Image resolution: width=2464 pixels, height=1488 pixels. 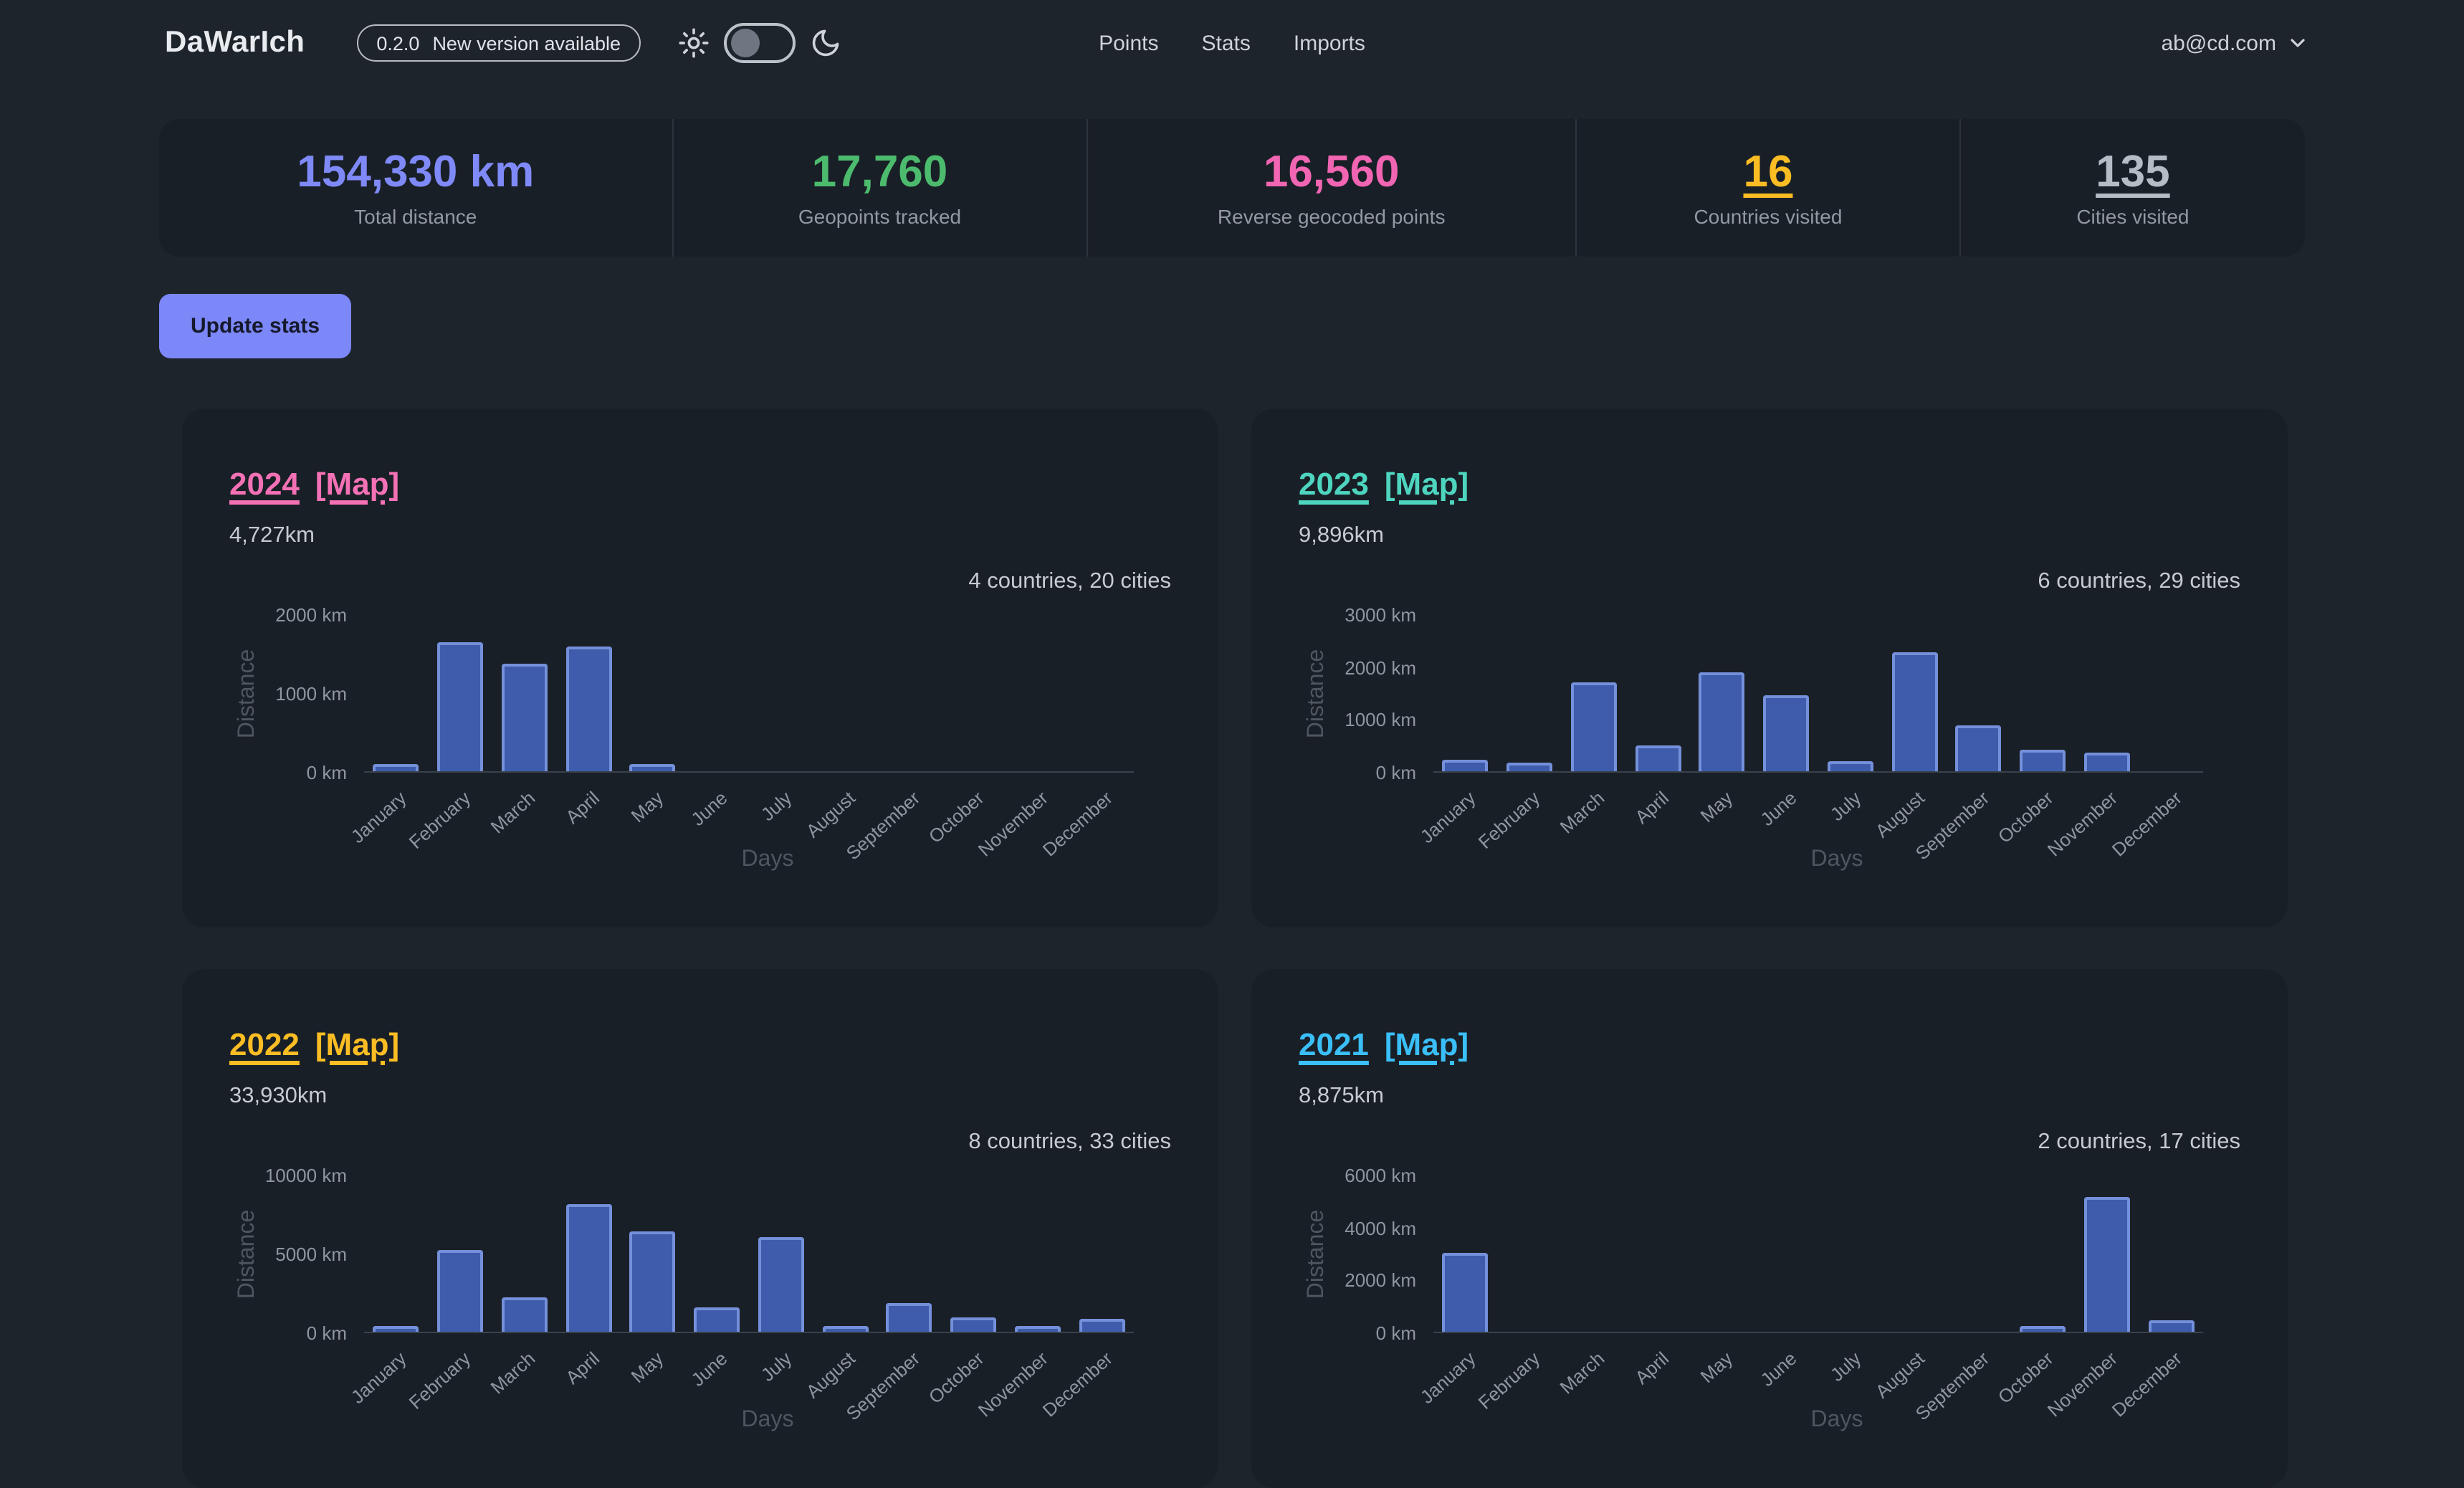 I want to click on theme-toggle-knob, so click(x=746, y=43).